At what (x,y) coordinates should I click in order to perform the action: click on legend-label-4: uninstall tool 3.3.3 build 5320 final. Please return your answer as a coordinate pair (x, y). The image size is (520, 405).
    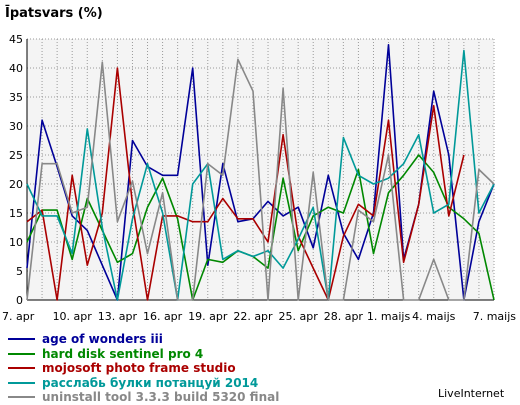
    Looking at the image, I should click on (161, 397).